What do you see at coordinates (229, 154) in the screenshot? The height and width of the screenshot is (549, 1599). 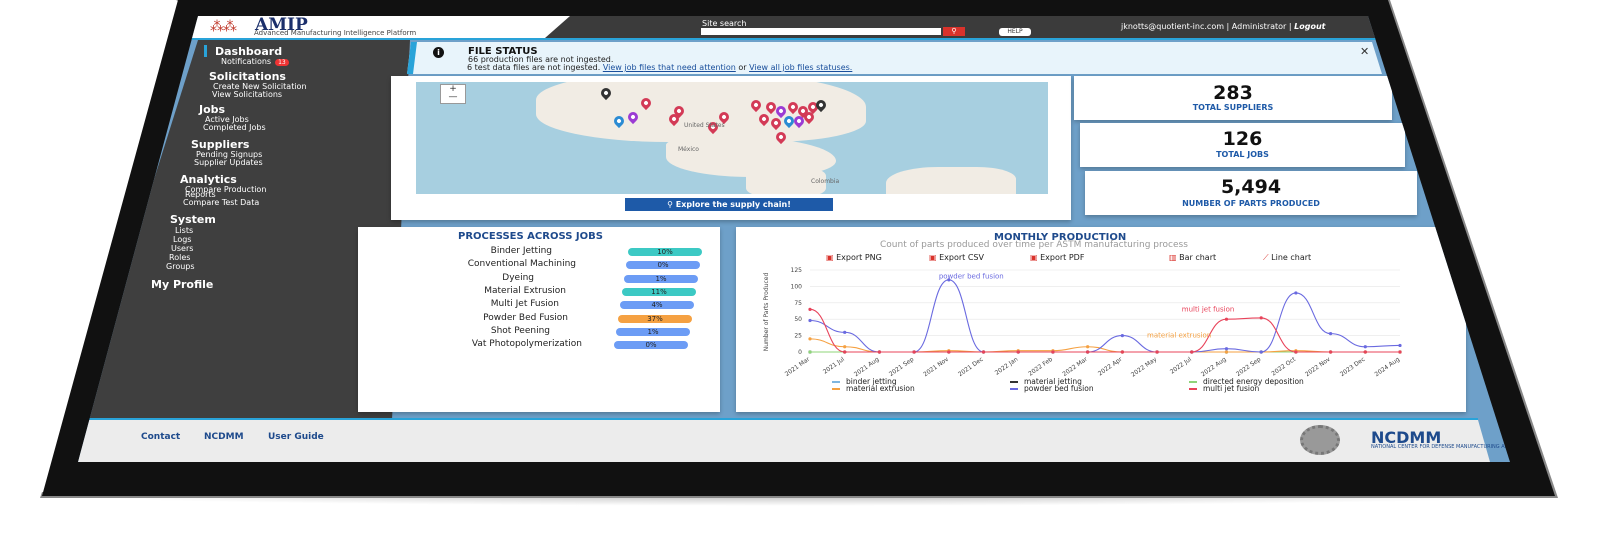 I see `sidebar-item-pending-signups: Pending Signups` at bounding box center [229, 154].